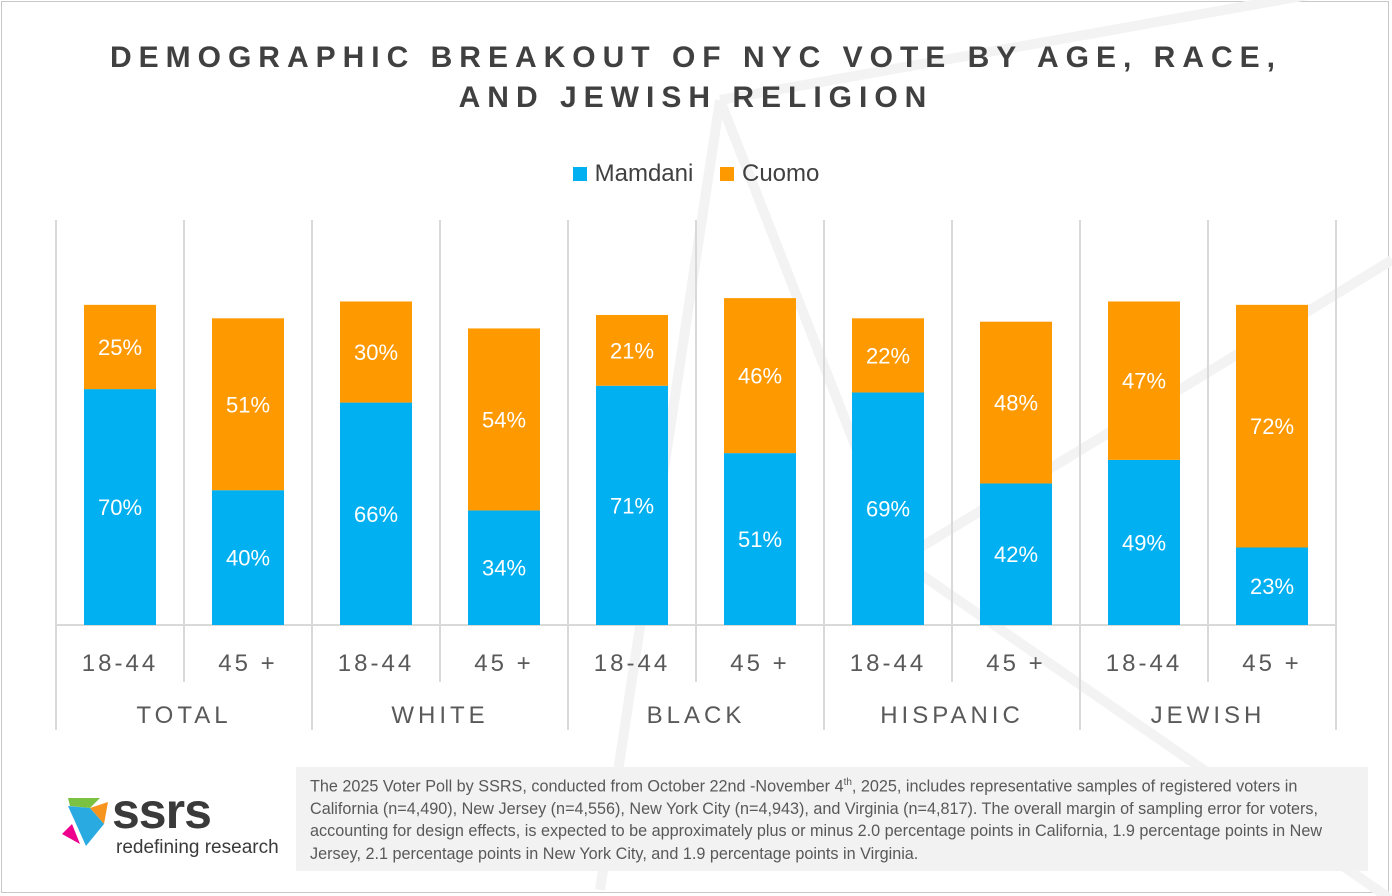  I want to click on data-label: 21%, so click(632, 350).